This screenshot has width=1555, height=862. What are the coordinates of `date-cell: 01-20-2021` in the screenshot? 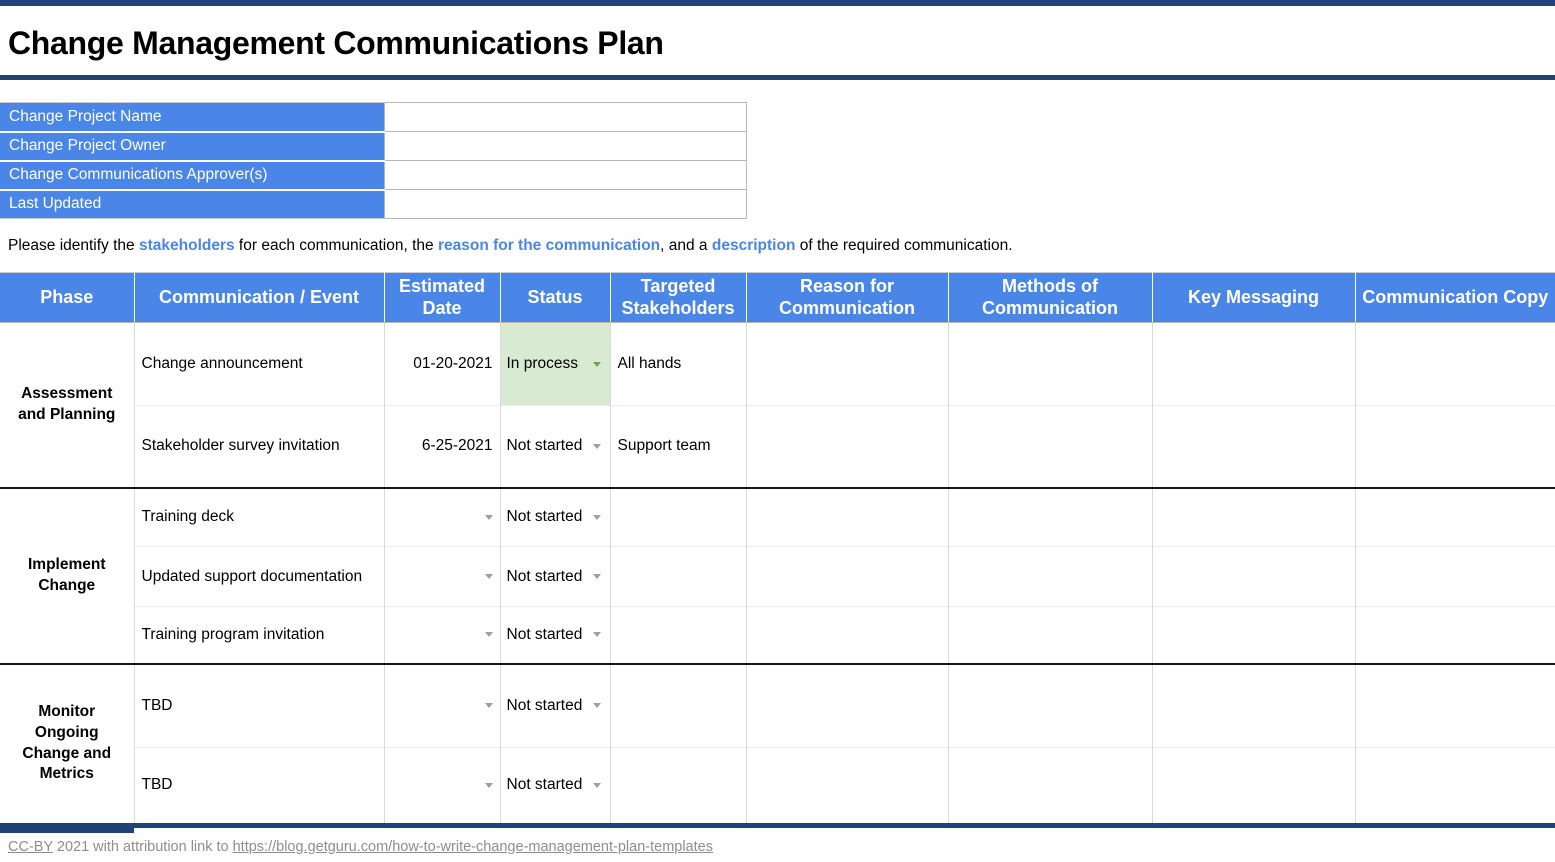 It's located at (442, 364).